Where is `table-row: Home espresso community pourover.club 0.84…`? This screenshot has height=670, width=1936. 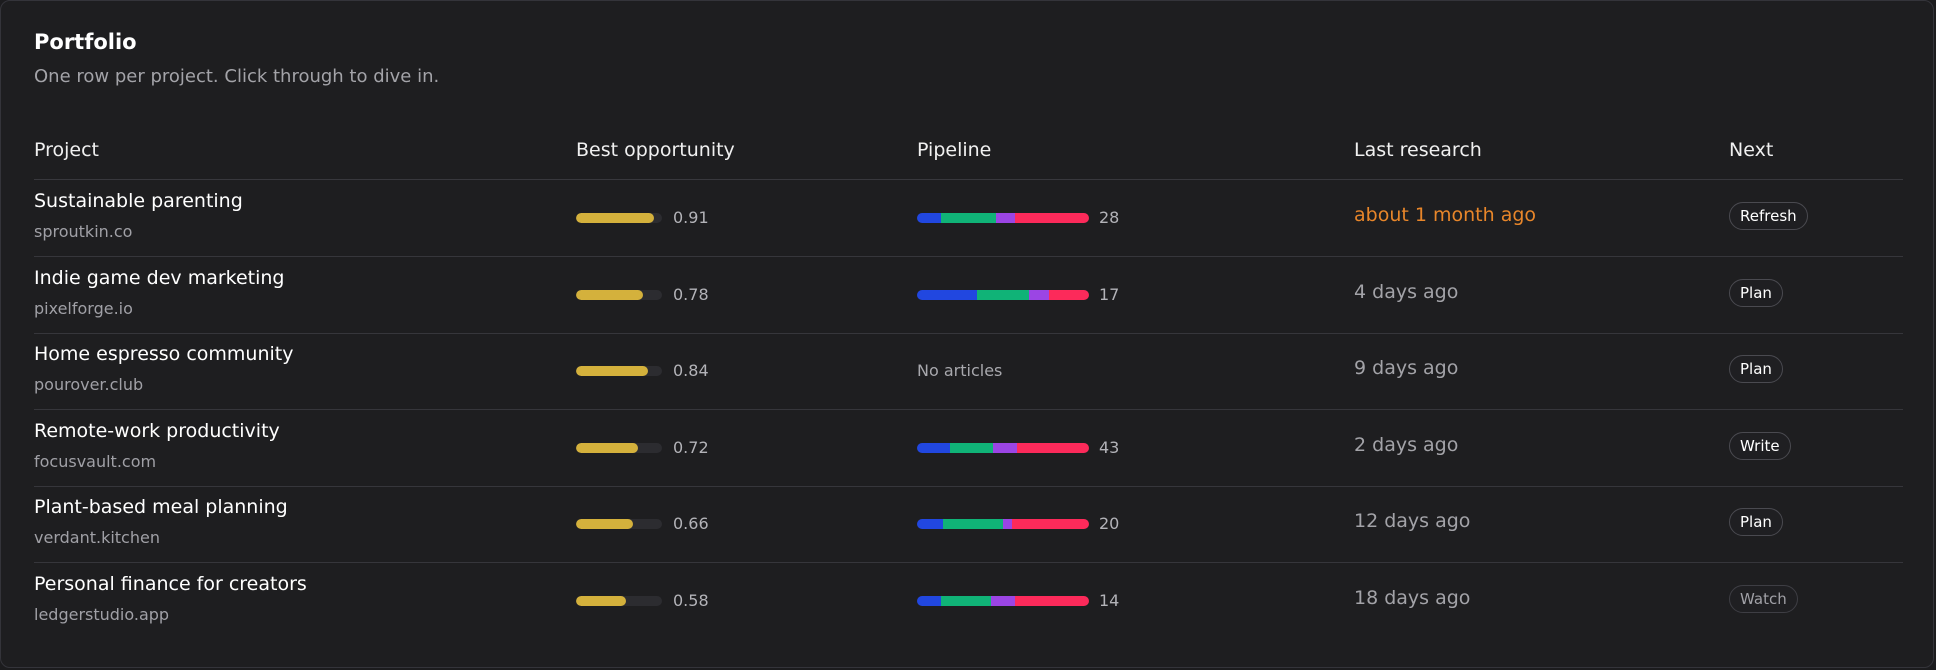
table-row: Home espresso community pourover.club 0.84… is located at coordinates (968, 371).